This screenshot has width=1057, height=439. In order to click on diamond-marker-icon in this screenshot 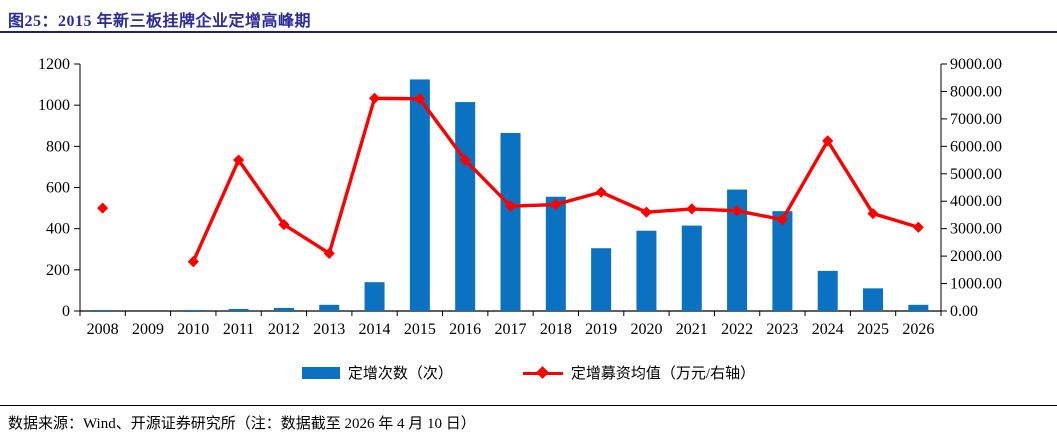, I will do `click(542, 372)`.